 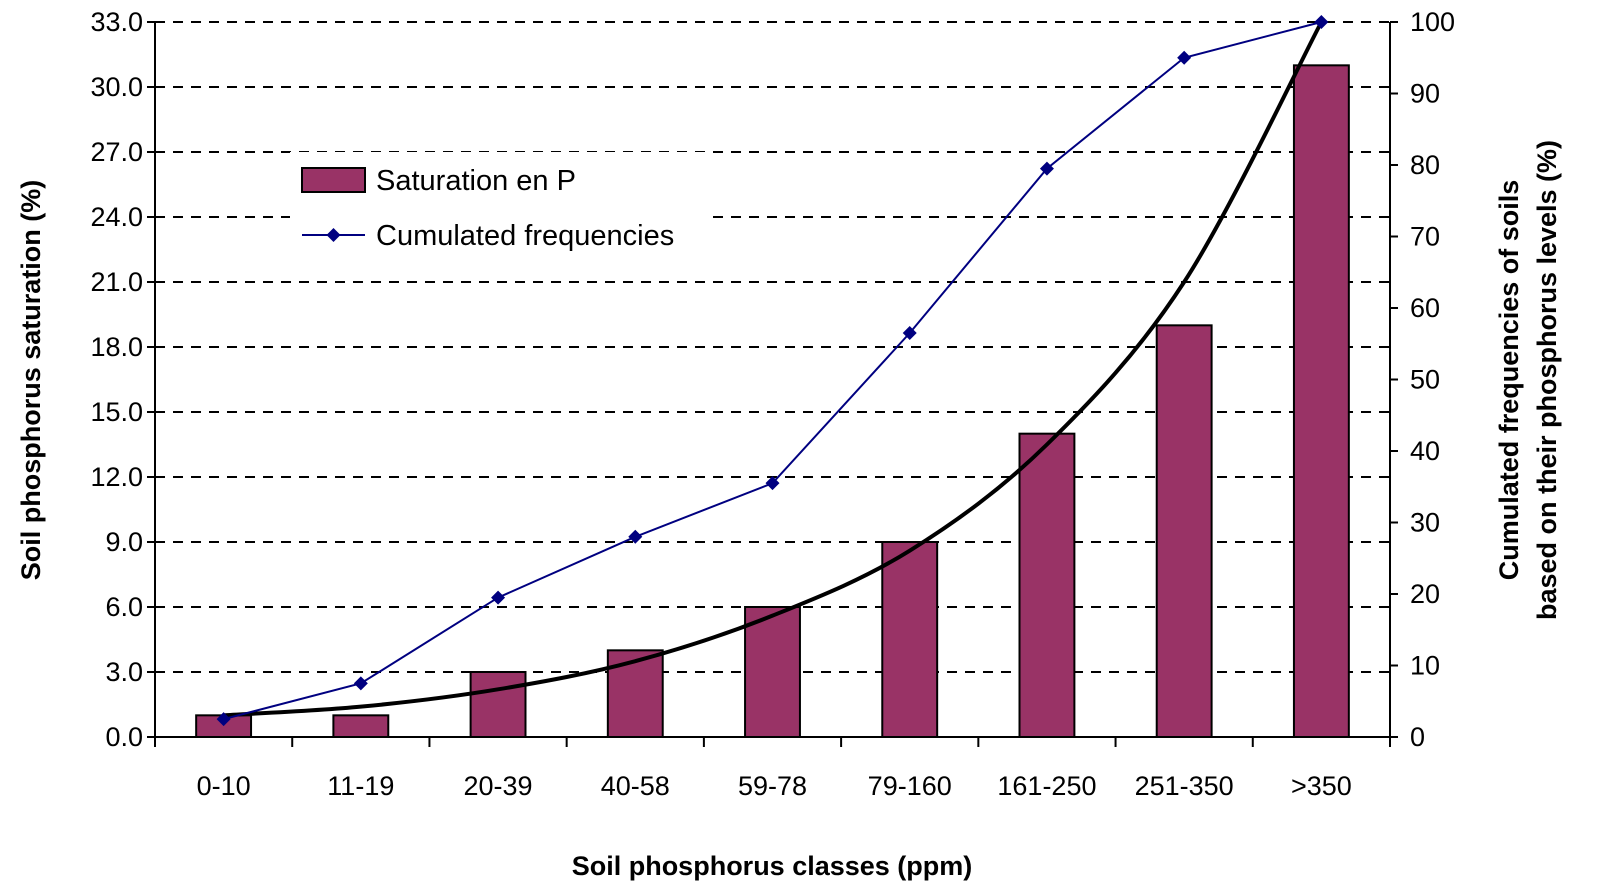 I want to click on y-tick-label: 3.0, so click(x=124, y=672).